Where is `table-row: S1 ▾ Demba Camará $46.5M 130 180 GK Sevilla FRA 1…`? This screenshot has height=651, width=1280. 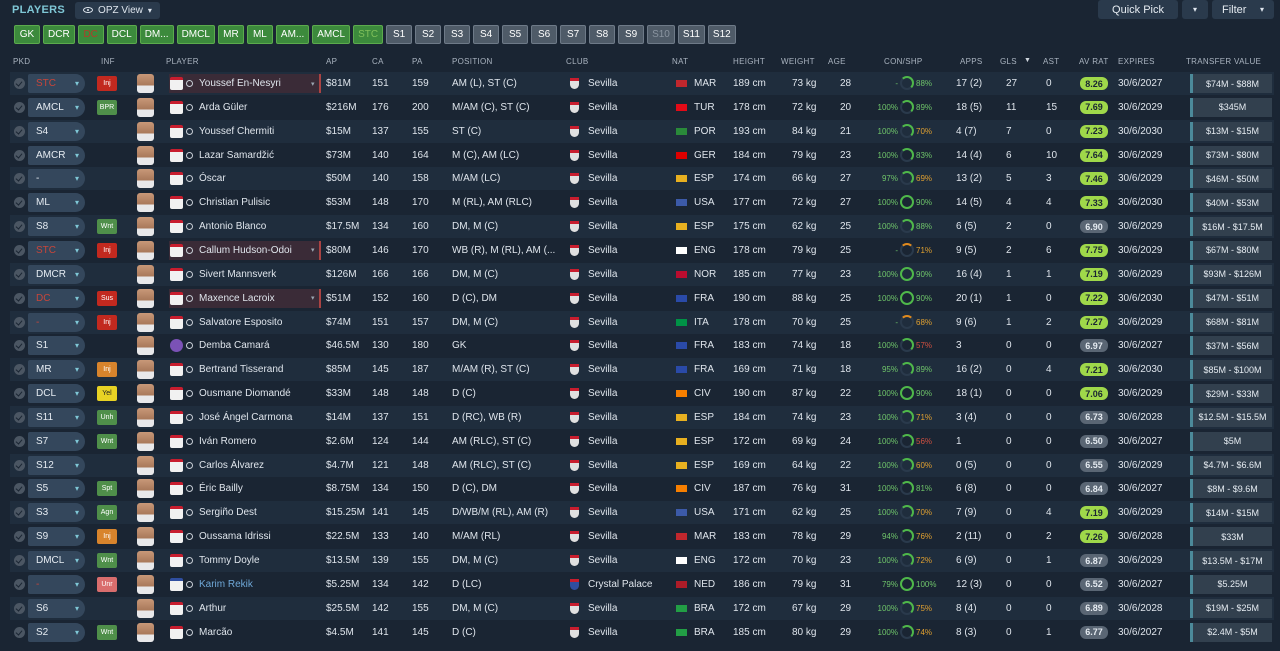 table-row: S1 ▾ Demba Camará $46.5M 130 180 GK Sevilla FRA 1… is located at coordinates (642, 346).